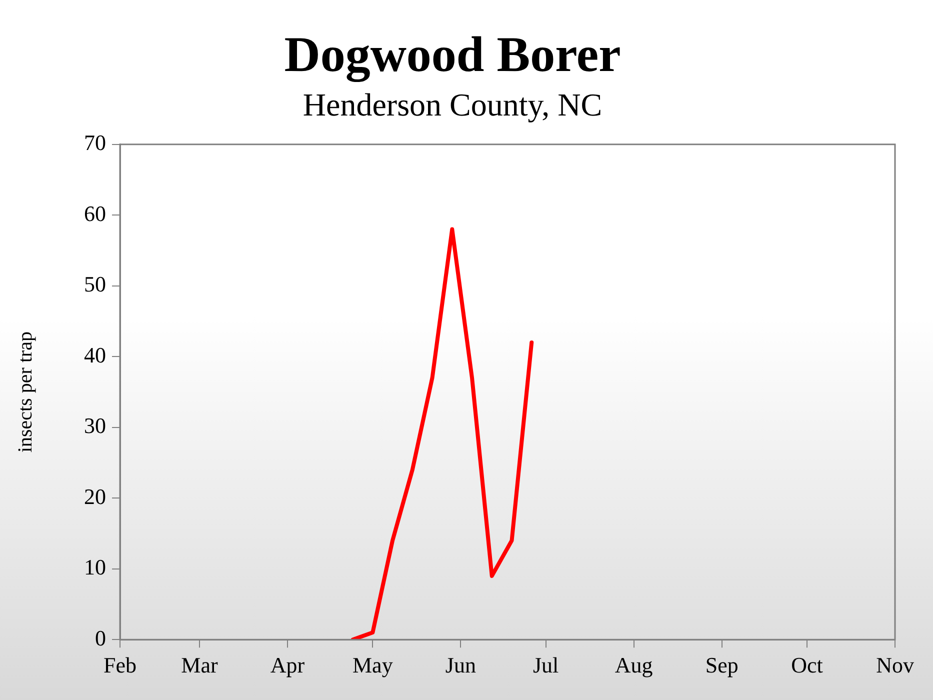 This screenshot has width=933, height=700. I want to click on x-tick-label: Mar, so click(199, 665).